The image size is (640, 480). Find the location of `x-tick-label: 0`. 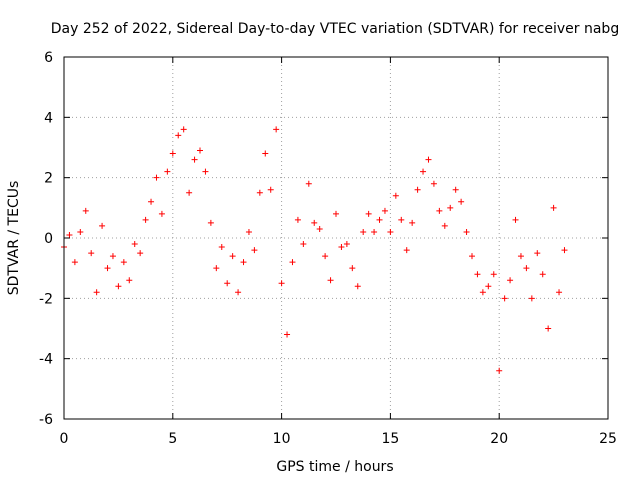

x-tick-label: 0 is located at coordinates (64, 439).